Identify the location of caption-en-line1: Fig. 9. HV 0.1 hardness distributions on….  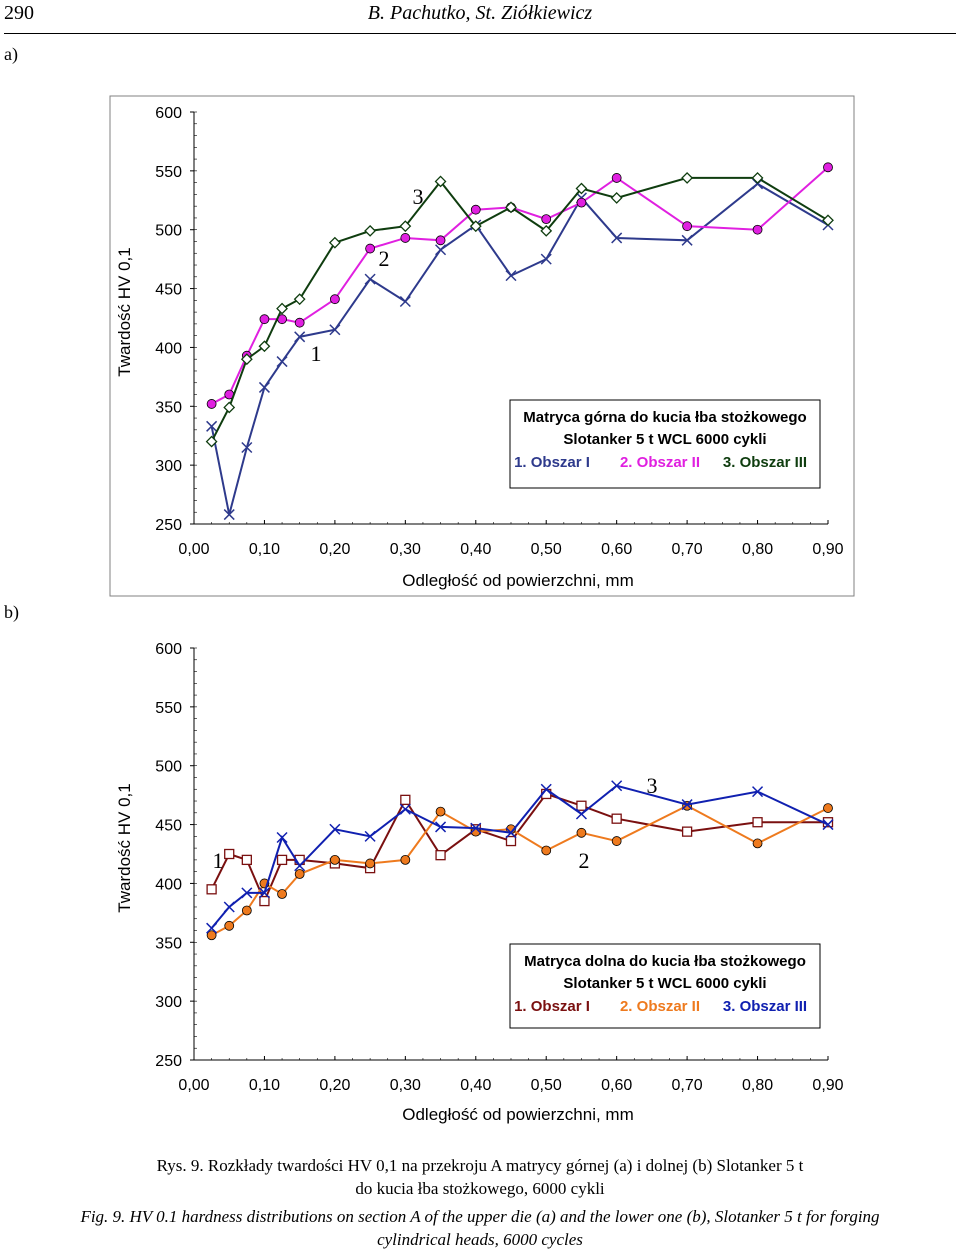
(480, 1216).